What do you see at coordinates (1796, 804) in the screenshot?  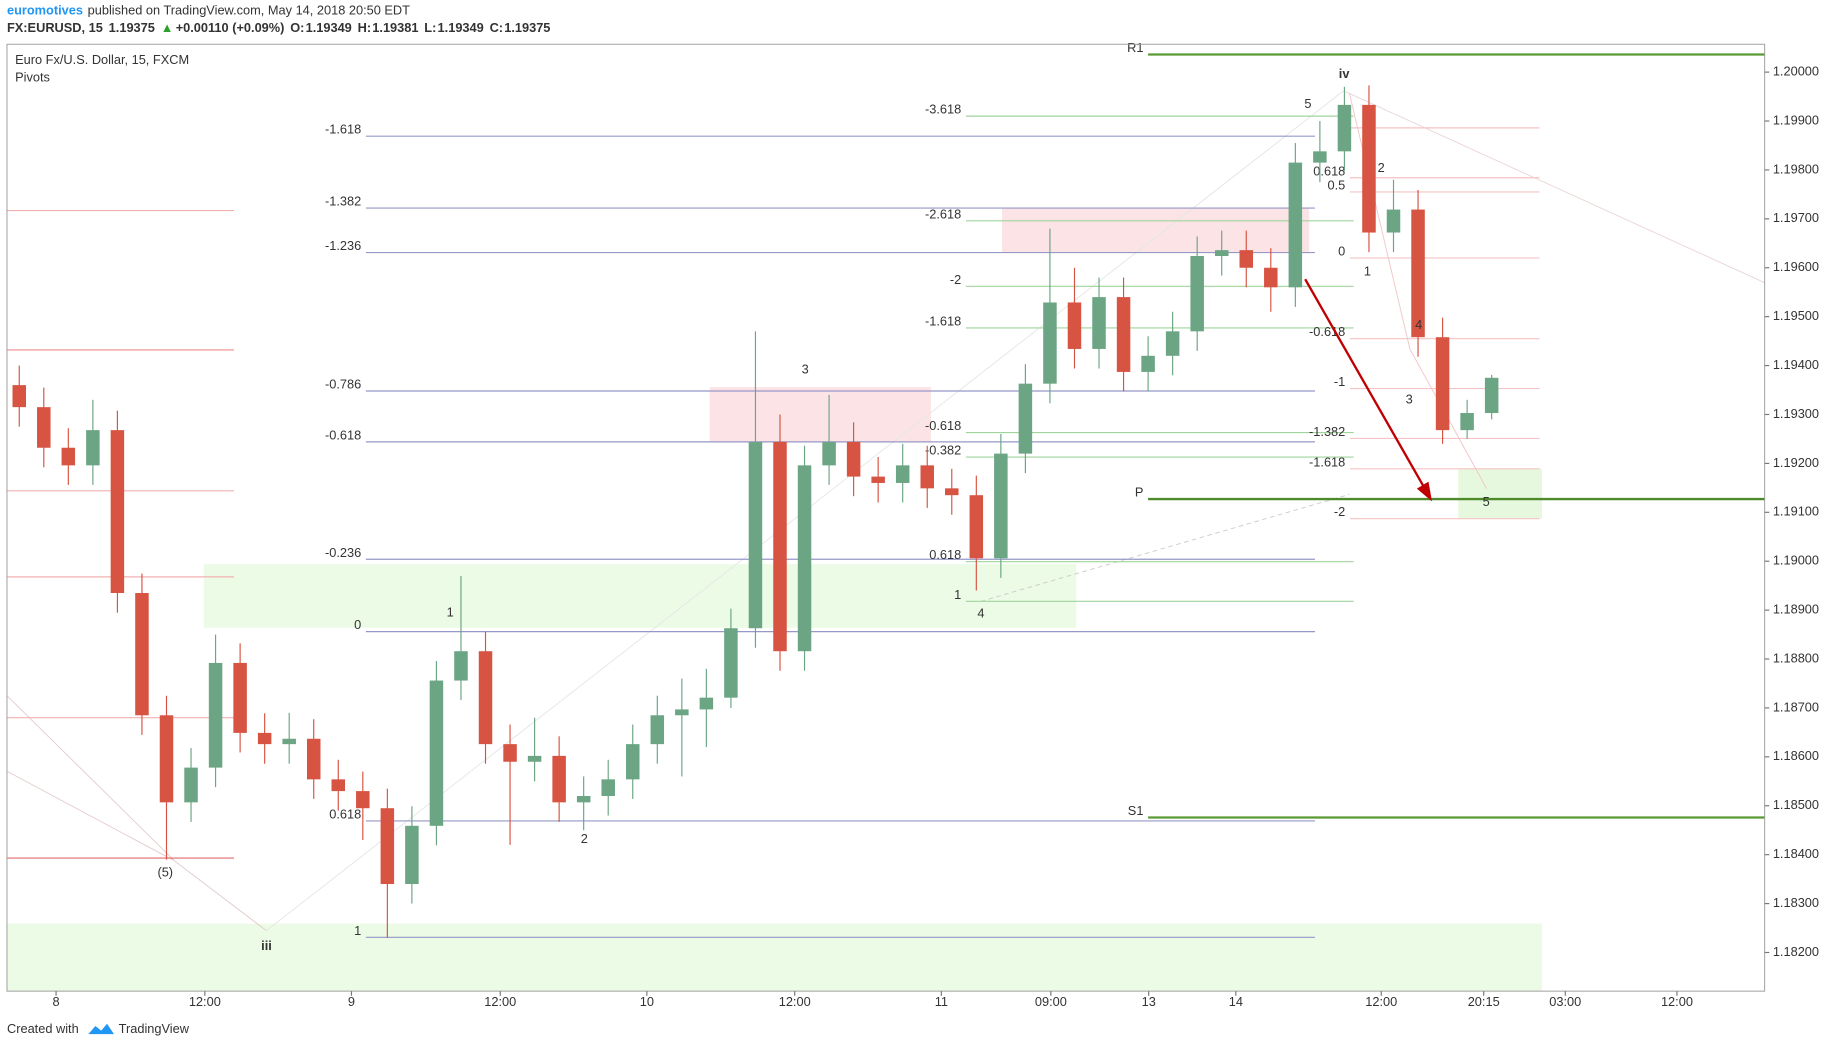 I see `y-tick-label: 1.18500` at bounding box center [1796, 804].